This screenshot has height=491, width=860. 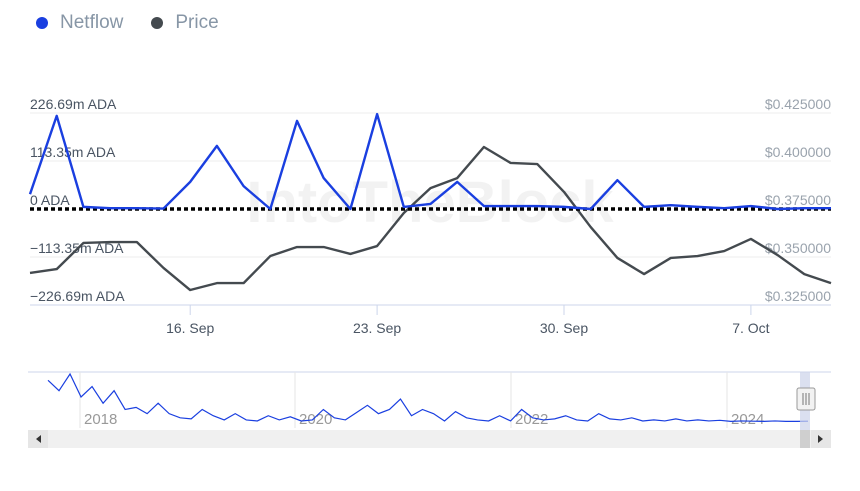 I want to click on scrollbar-thumb, so click(x=805, y=439).